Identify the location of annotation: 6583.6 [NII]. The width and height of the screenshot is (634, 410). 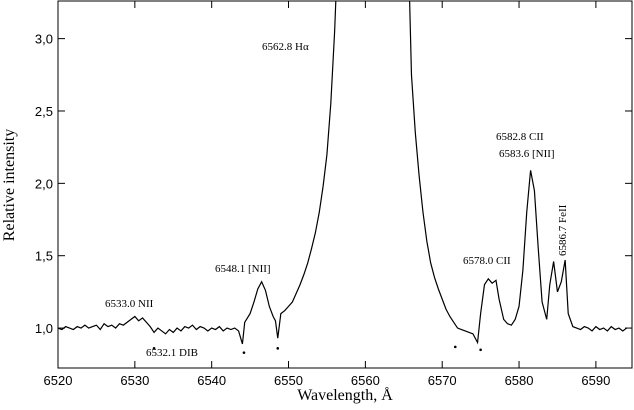
(527, 154).